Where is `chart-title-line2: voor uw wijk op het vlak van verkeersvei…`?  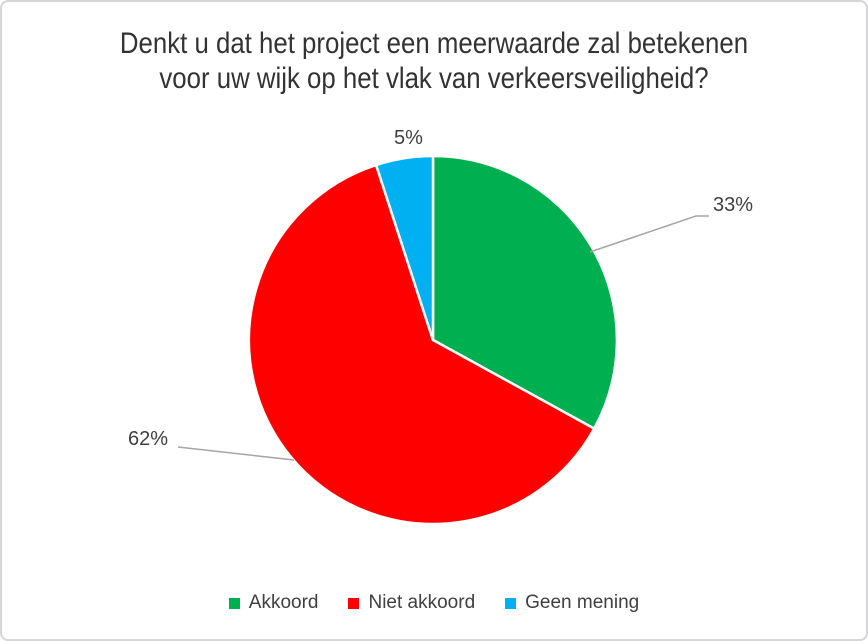 chart-title-line2: voor uw wijk op het vlak van verkeersvei… is located at coordinates (434, 78).